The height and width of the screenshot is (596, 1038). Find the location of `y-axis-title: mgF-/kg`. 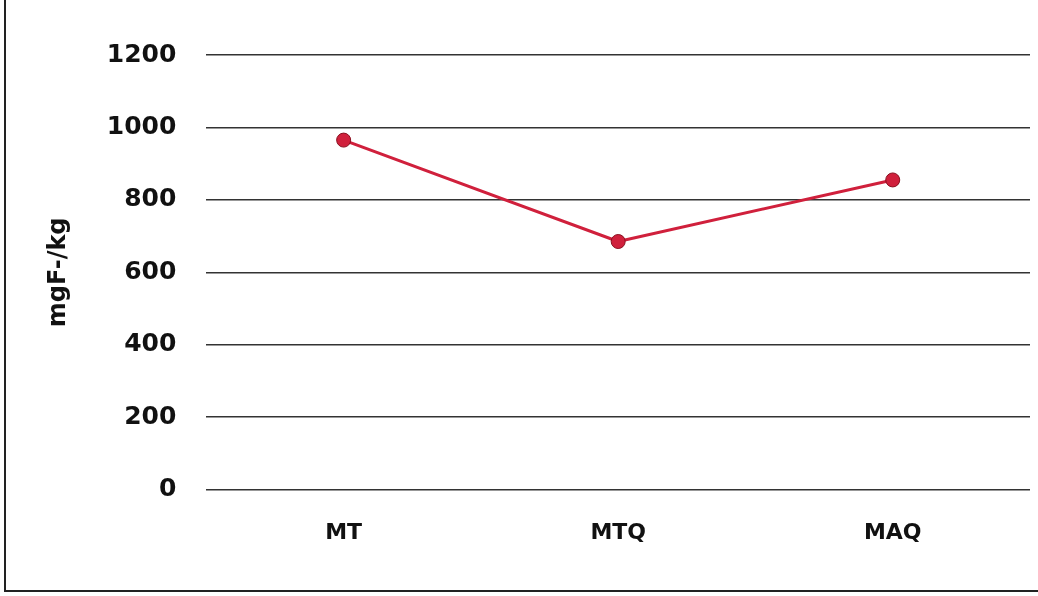

y-axis-title: mgF-/kg is located at coordinates (56, 272).